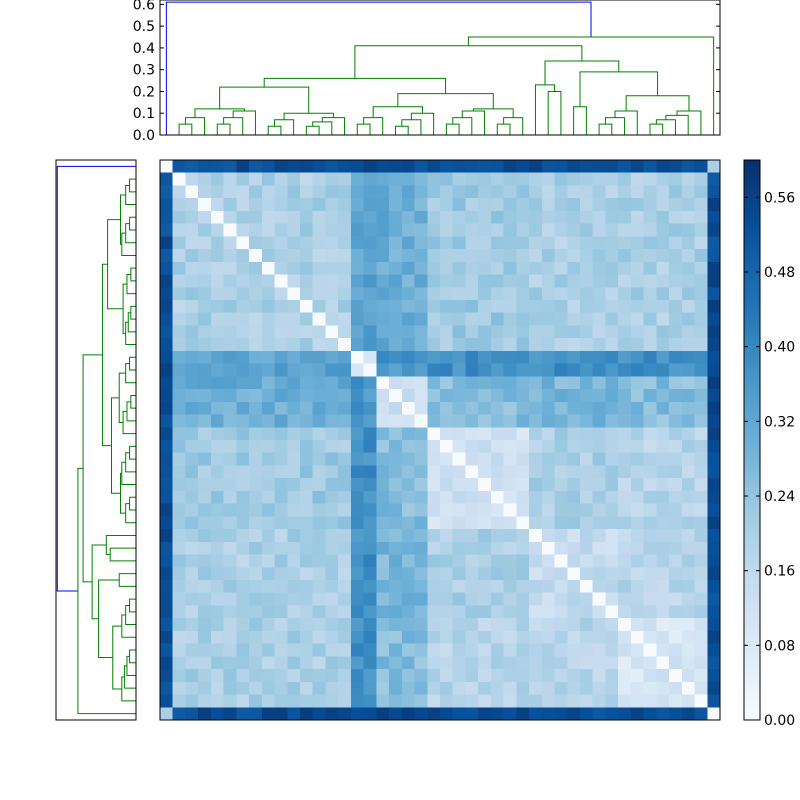 The width and height of the screenshot is (800, 800). What do you see at coordinates (779, 721) in the screenshot?
I see `colorbar-tick-label: 0.00` at bounding box center [779, 721].